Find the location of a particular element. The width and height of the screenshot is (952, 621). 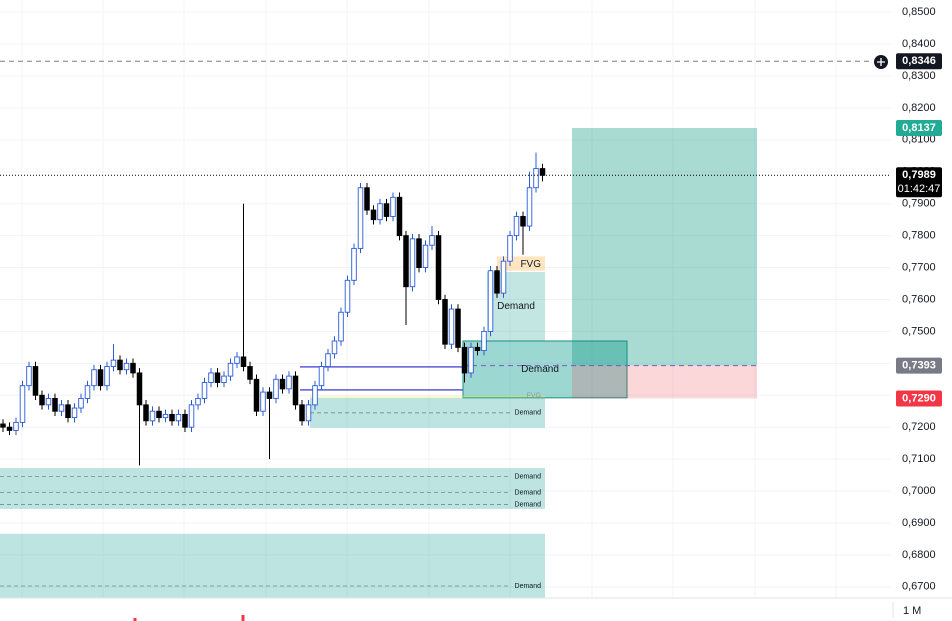

price-tag-label: 0,8137 is located at coordinates (919, 128).